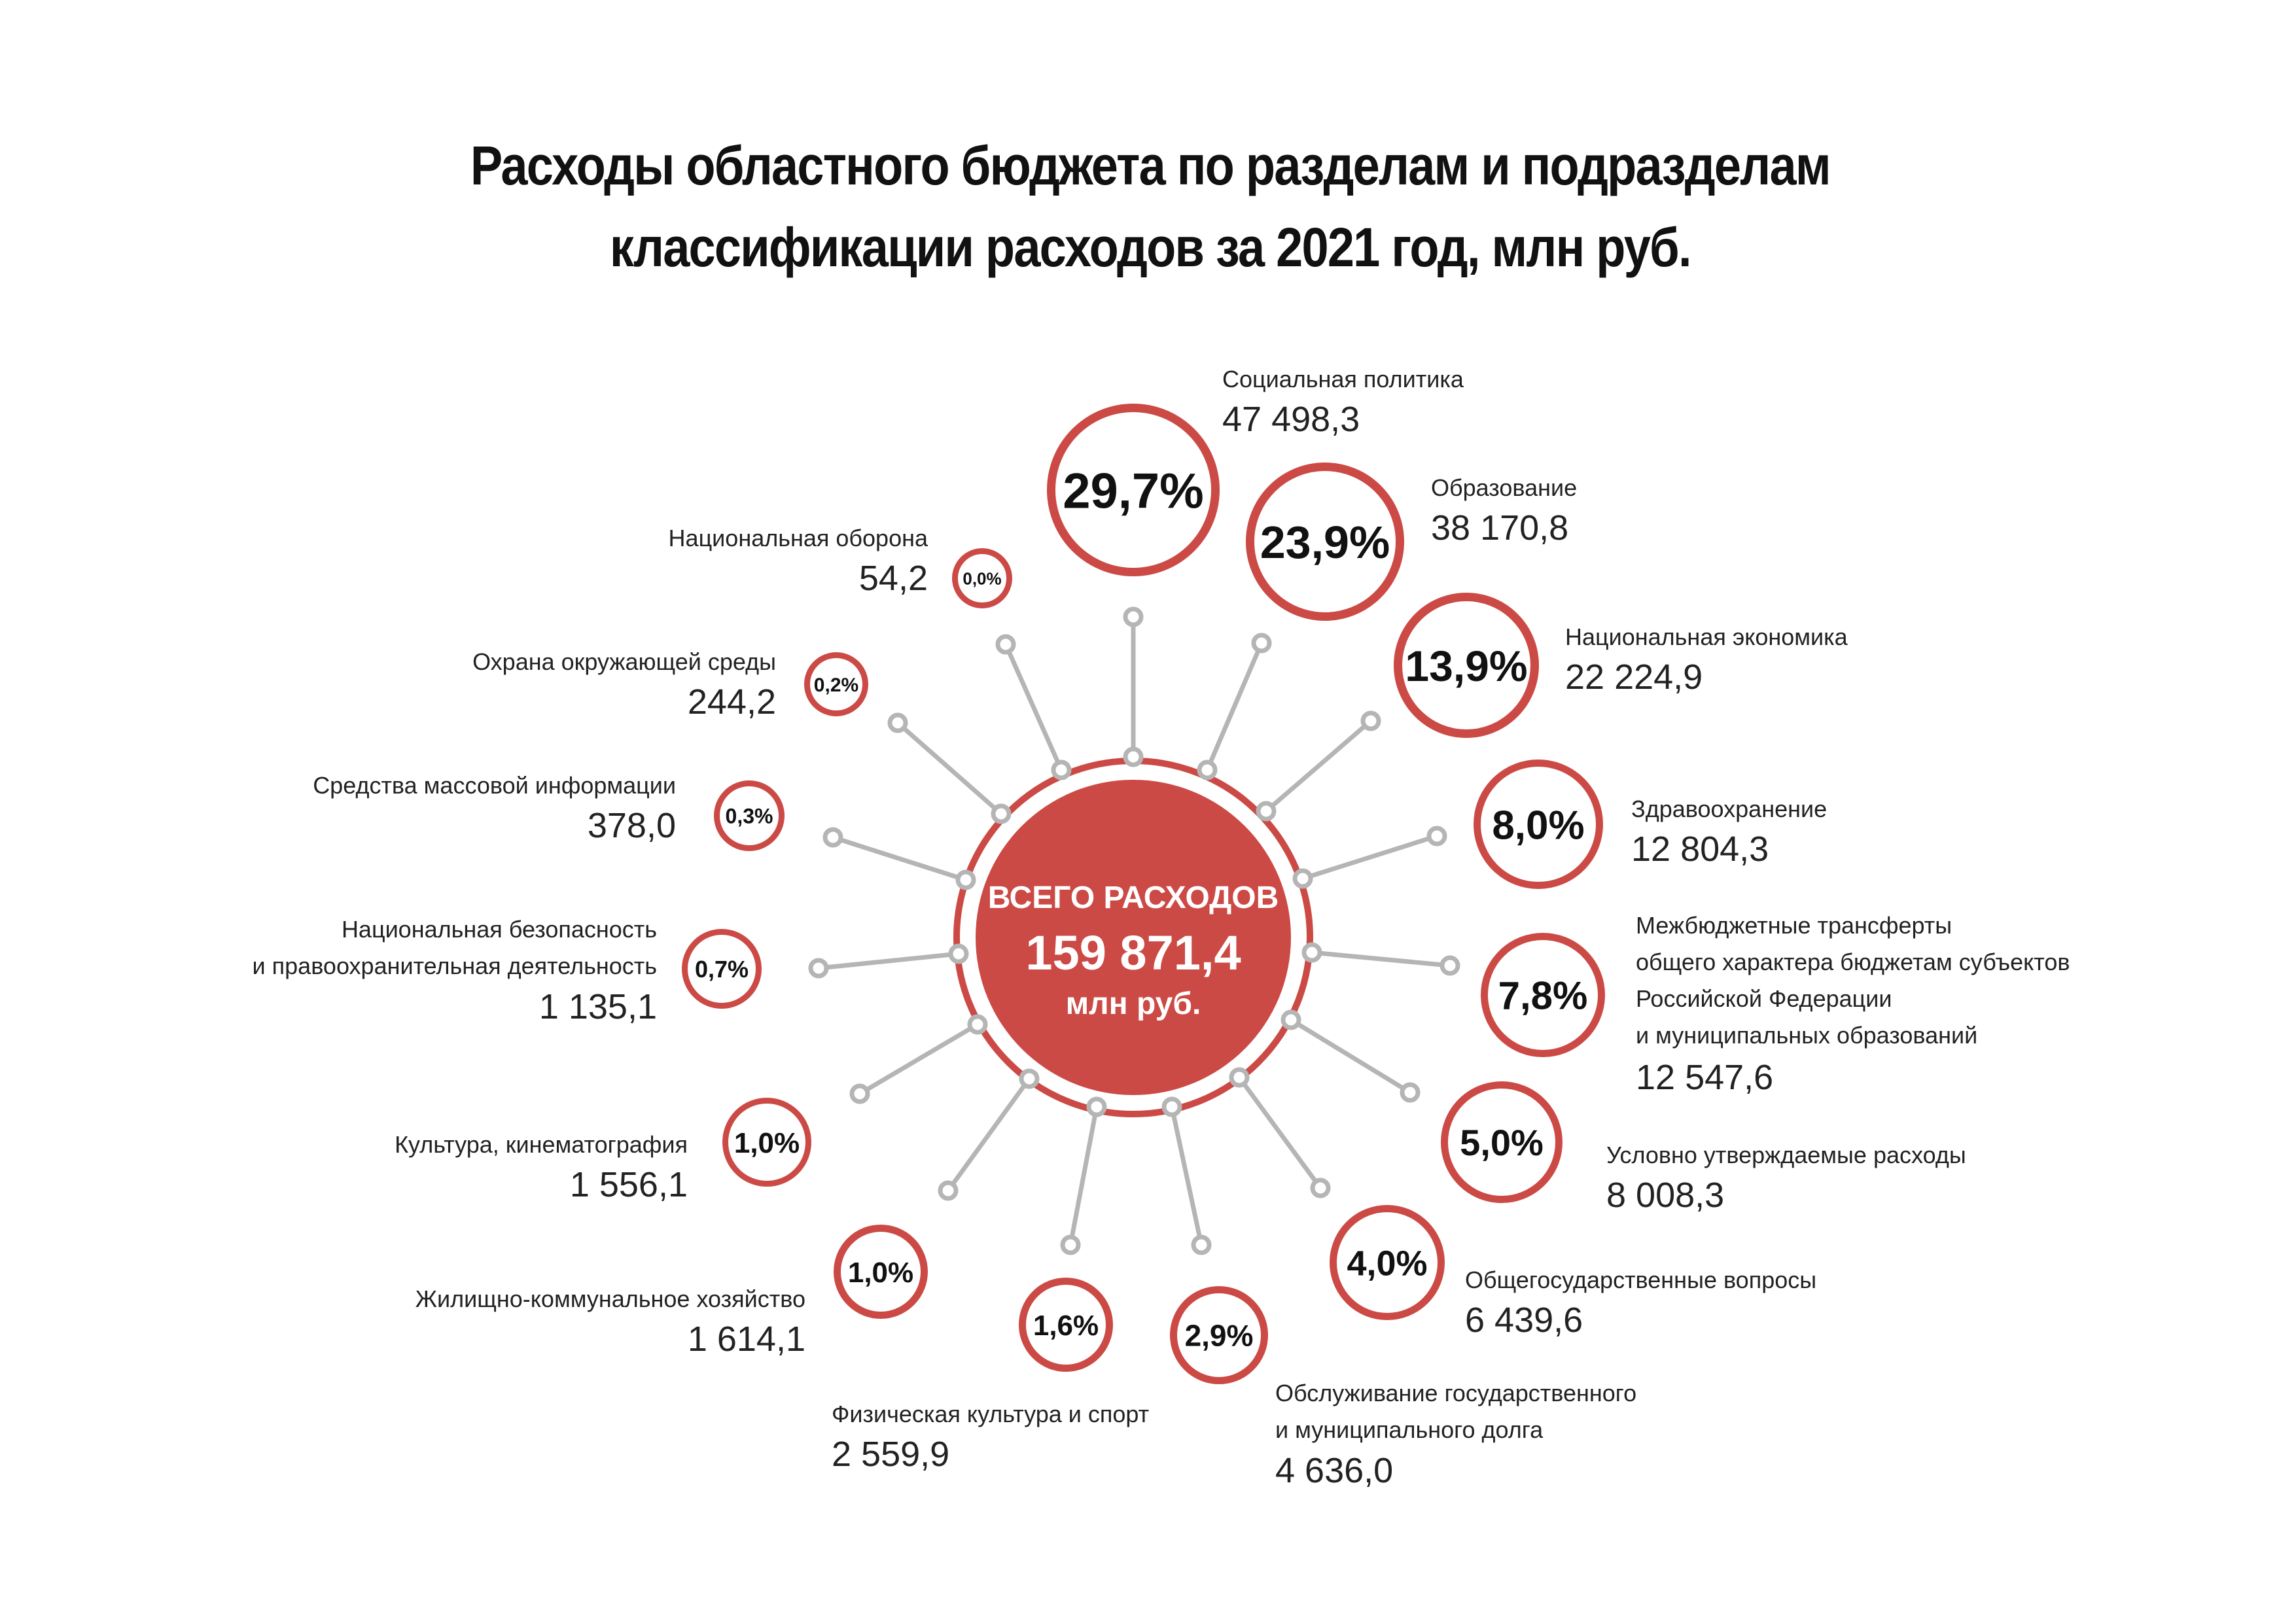 The width and height of the screenshot is (2296, 1623). Describe the element at coordinates (798, 538) in the screenshot. I see `category-label: Национальная оборона` at that location.